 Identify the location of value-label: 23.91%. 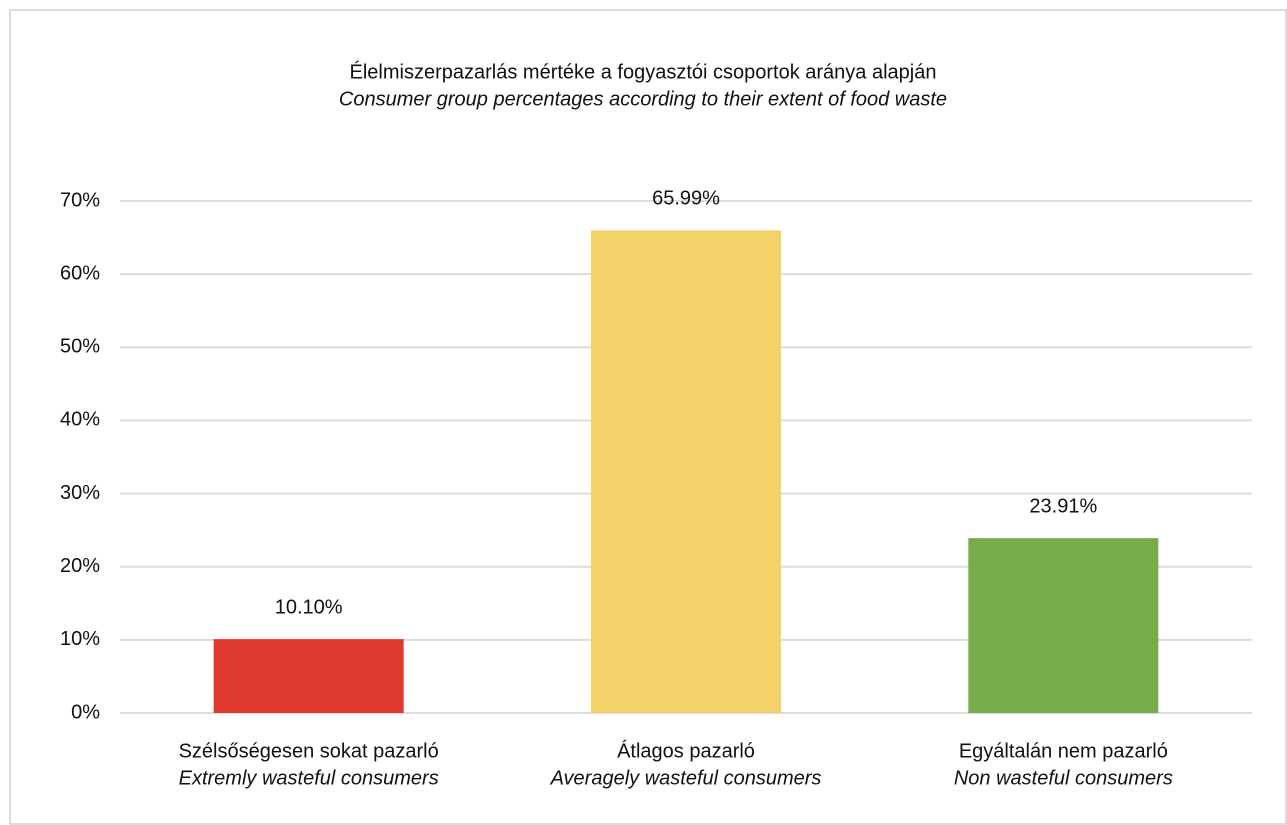
(1063, 506).